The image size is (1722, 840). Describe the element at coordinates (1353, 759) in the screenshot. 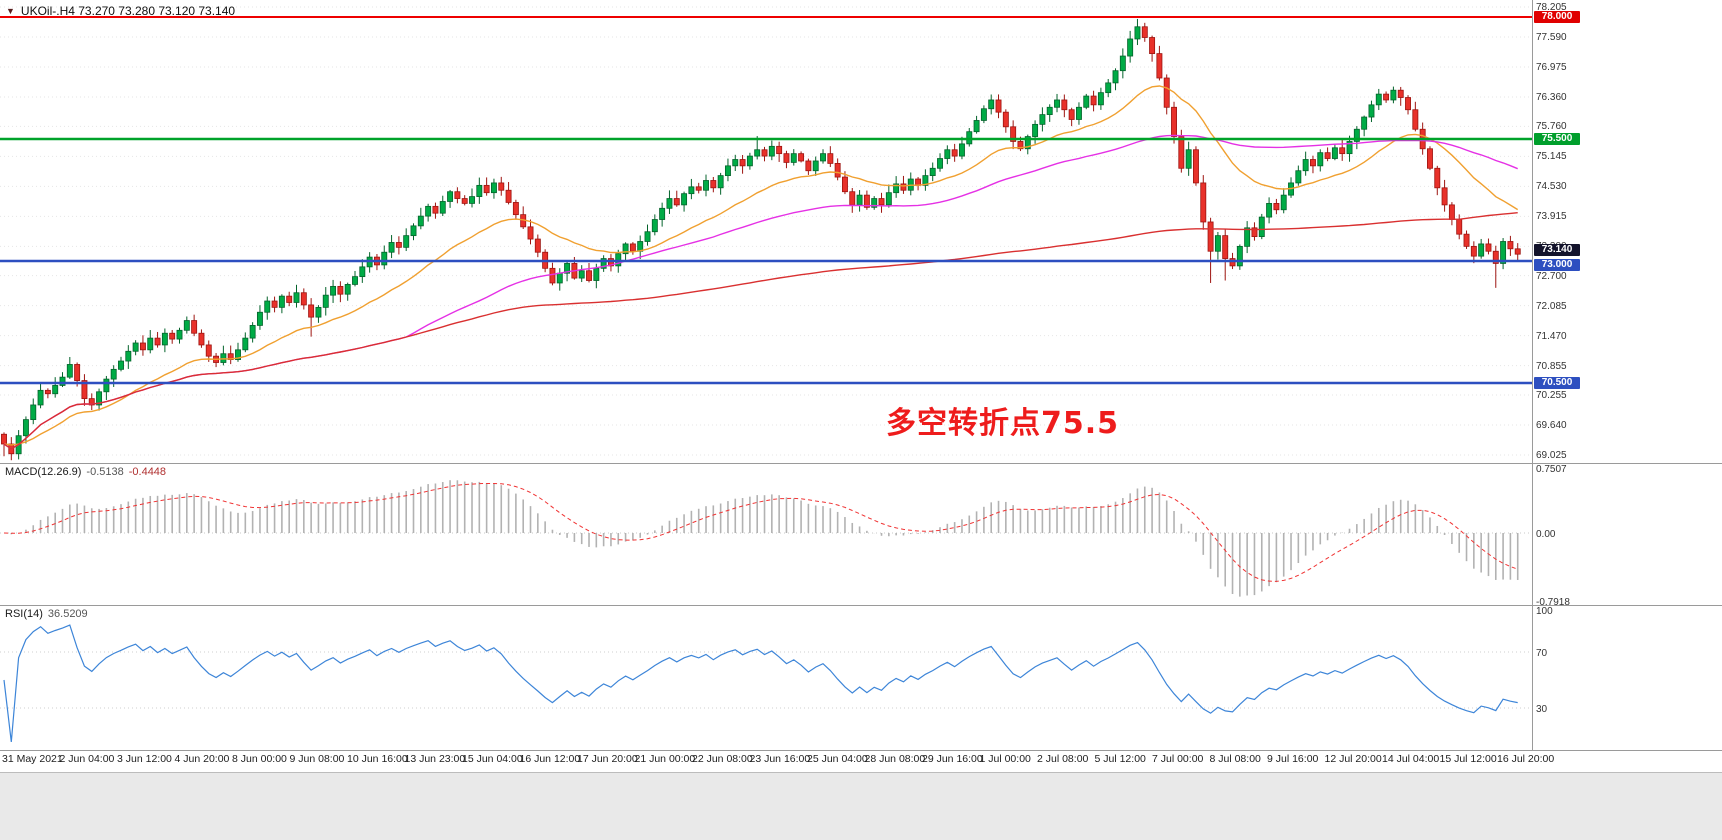

I see `time-axis-label: 12 Jul 20:00` at that location.